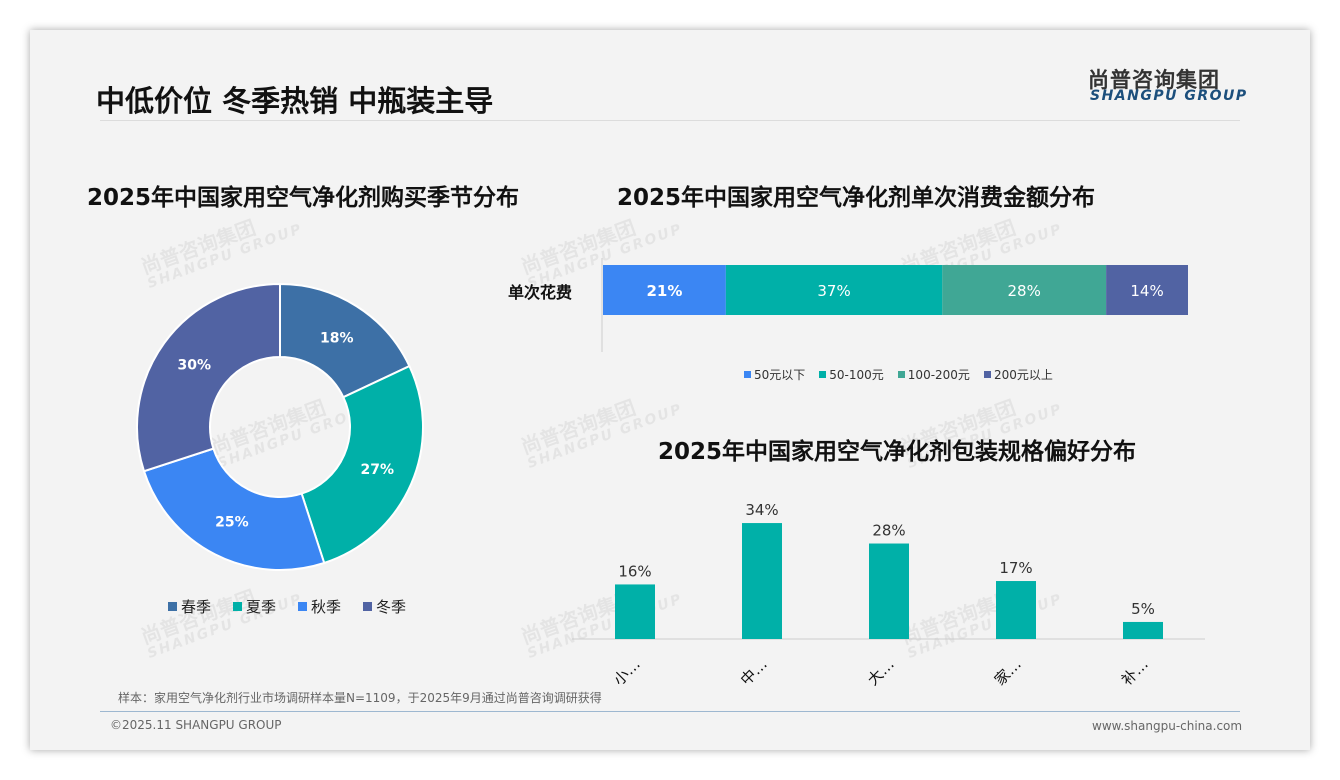 This screenshot has height=780, width=1340. I want to click on bar-value-label: 16%, so click(634, 571).